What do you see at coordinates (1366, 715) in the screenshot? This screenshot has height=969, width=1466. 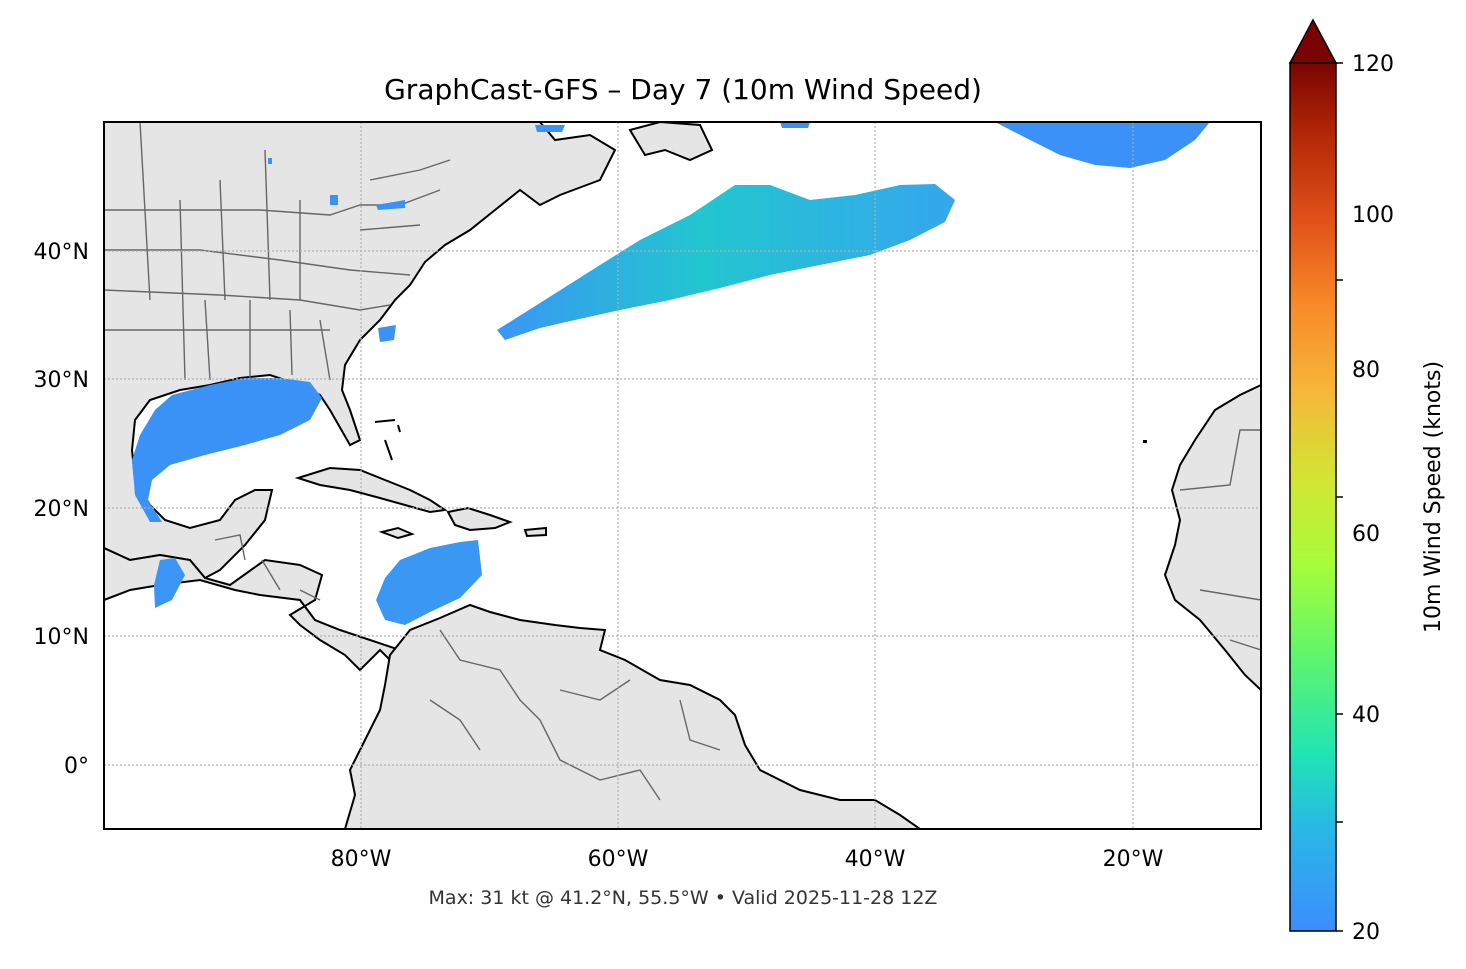 I see `colorbar-tick-label: 40` at bounding box center [1366, 715].